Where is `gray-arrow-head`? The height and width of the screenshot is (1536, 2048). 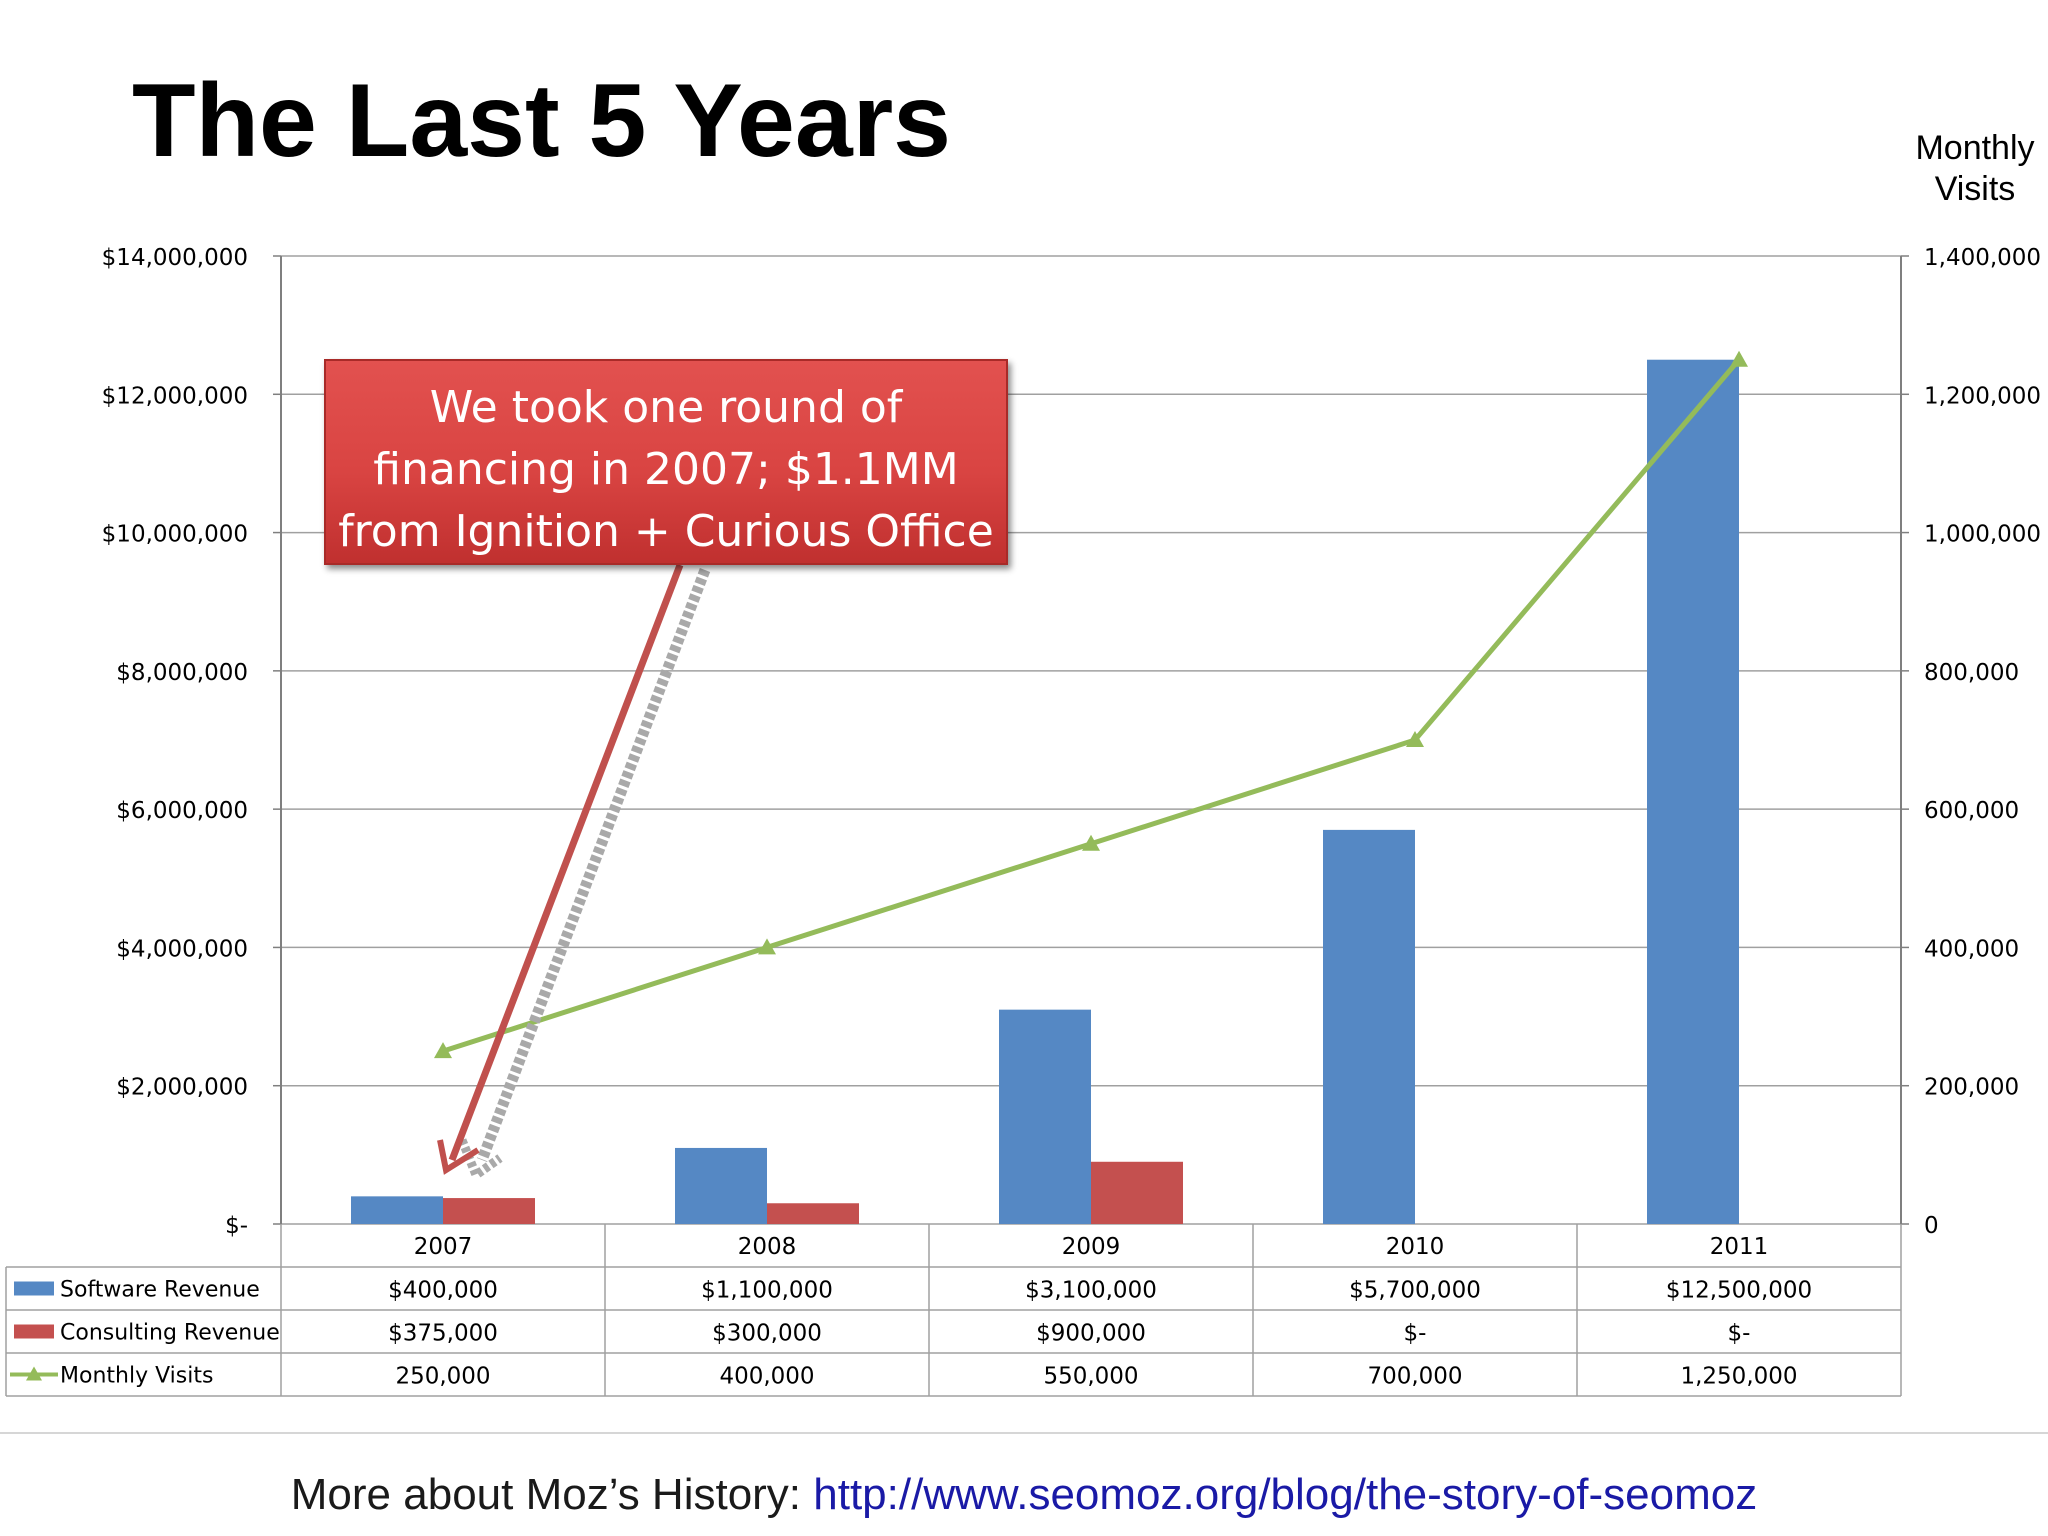
gray-arrow-head is located at coordinates (480, 1160).